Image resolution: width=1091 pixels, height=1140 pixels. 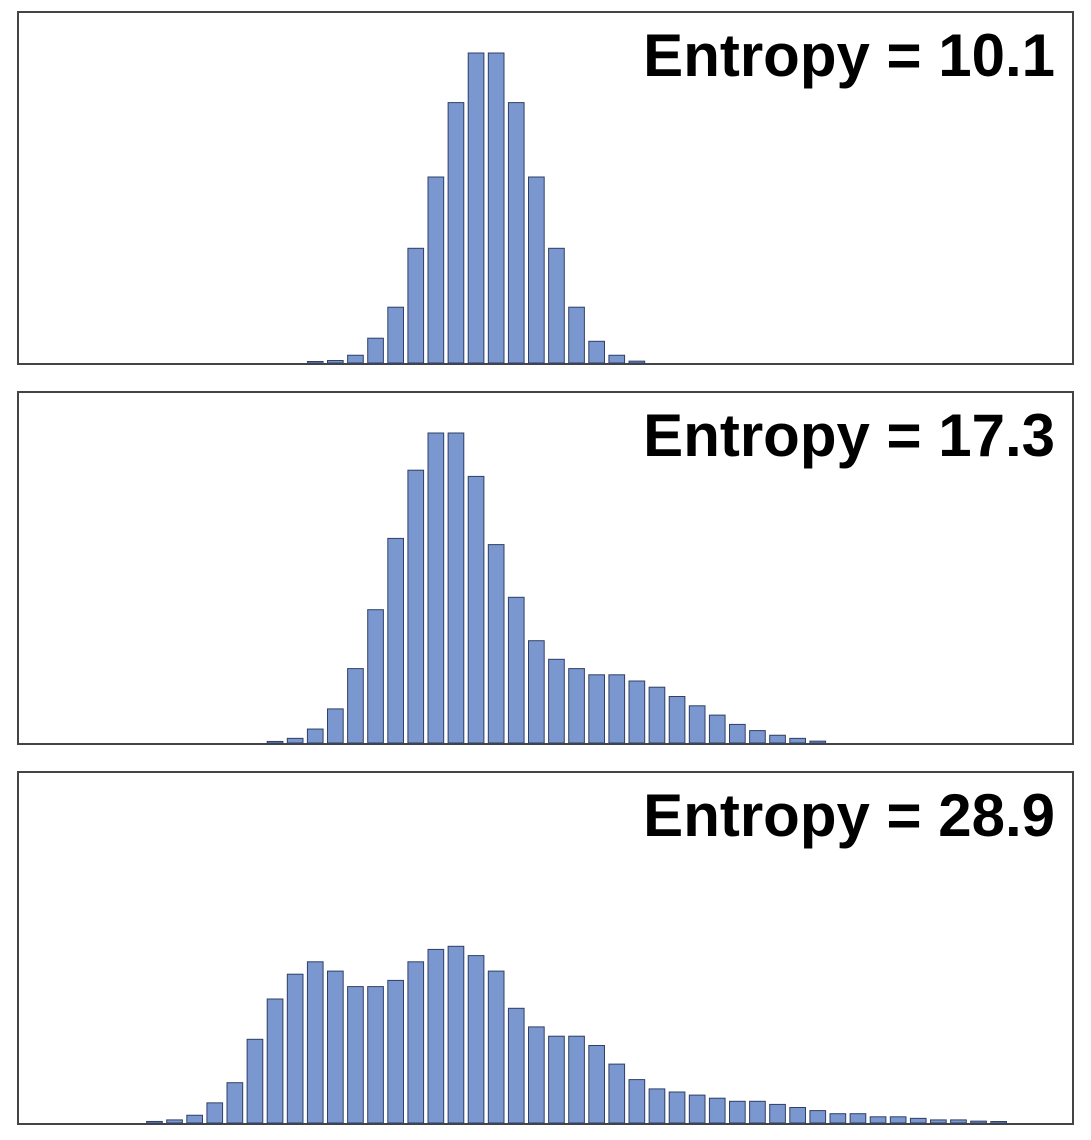 I want to click on panel-title: Entropy = 10.1, so click(x=849, y=55).